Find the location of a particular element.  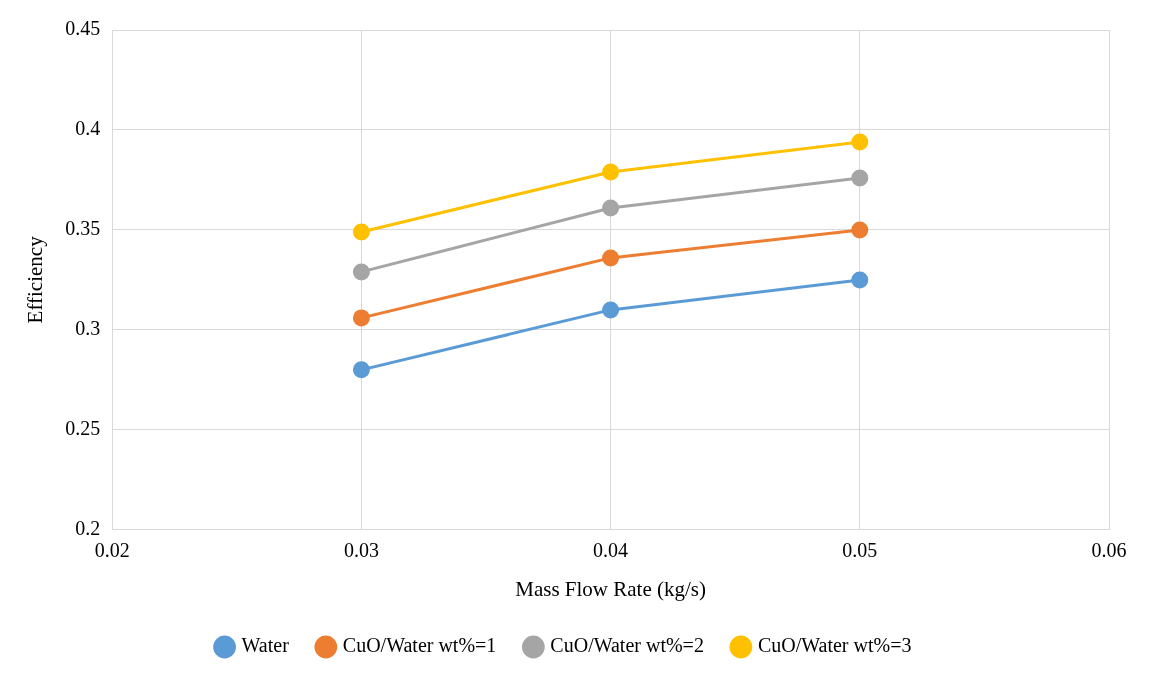

x-axis-title: Mass Flow Rate (kg/s) is located at coordinates (610, 588).